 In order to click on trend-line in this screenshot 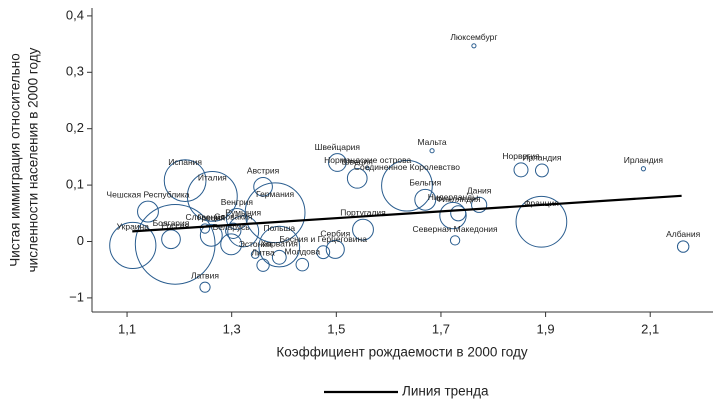, I will do `click(407, 213)`.